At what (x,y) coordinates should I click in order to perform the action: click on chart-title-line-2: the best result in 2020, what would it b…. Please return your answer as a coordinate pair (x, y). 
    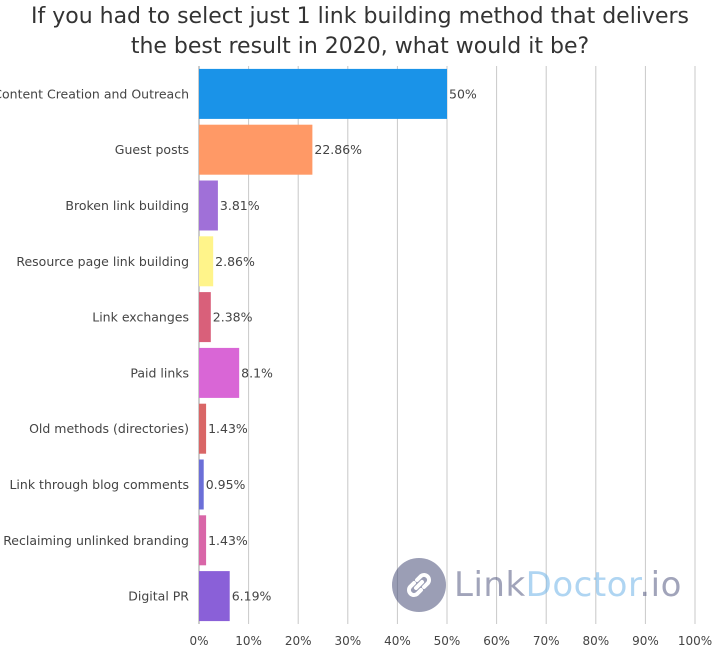
    Looking at the image, I should click on (360, 46).